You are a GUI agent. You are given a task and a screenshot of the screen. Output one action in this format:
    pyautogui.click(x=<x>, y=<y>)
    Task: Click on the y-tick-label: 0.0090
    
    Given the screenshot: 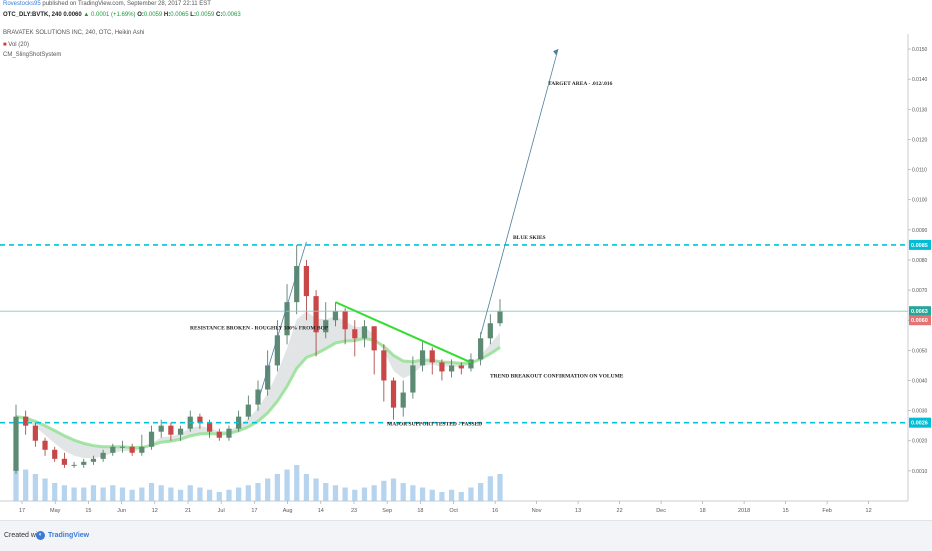 What is the action you would take?
    pyautogui.click(x=920, y=231)
    